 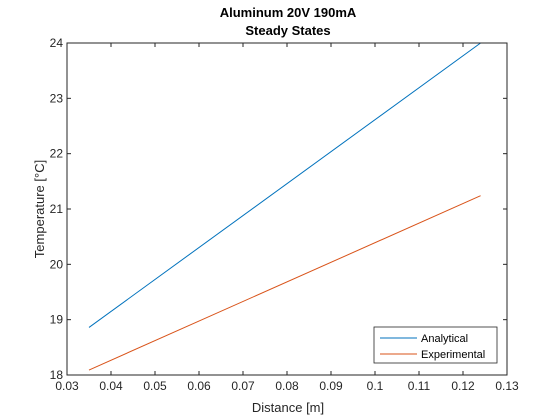 What do you see at coordinates (287, 386) in the screenshot?
I see `x-tick-label: 0.08` at bounding box center [287, 386].